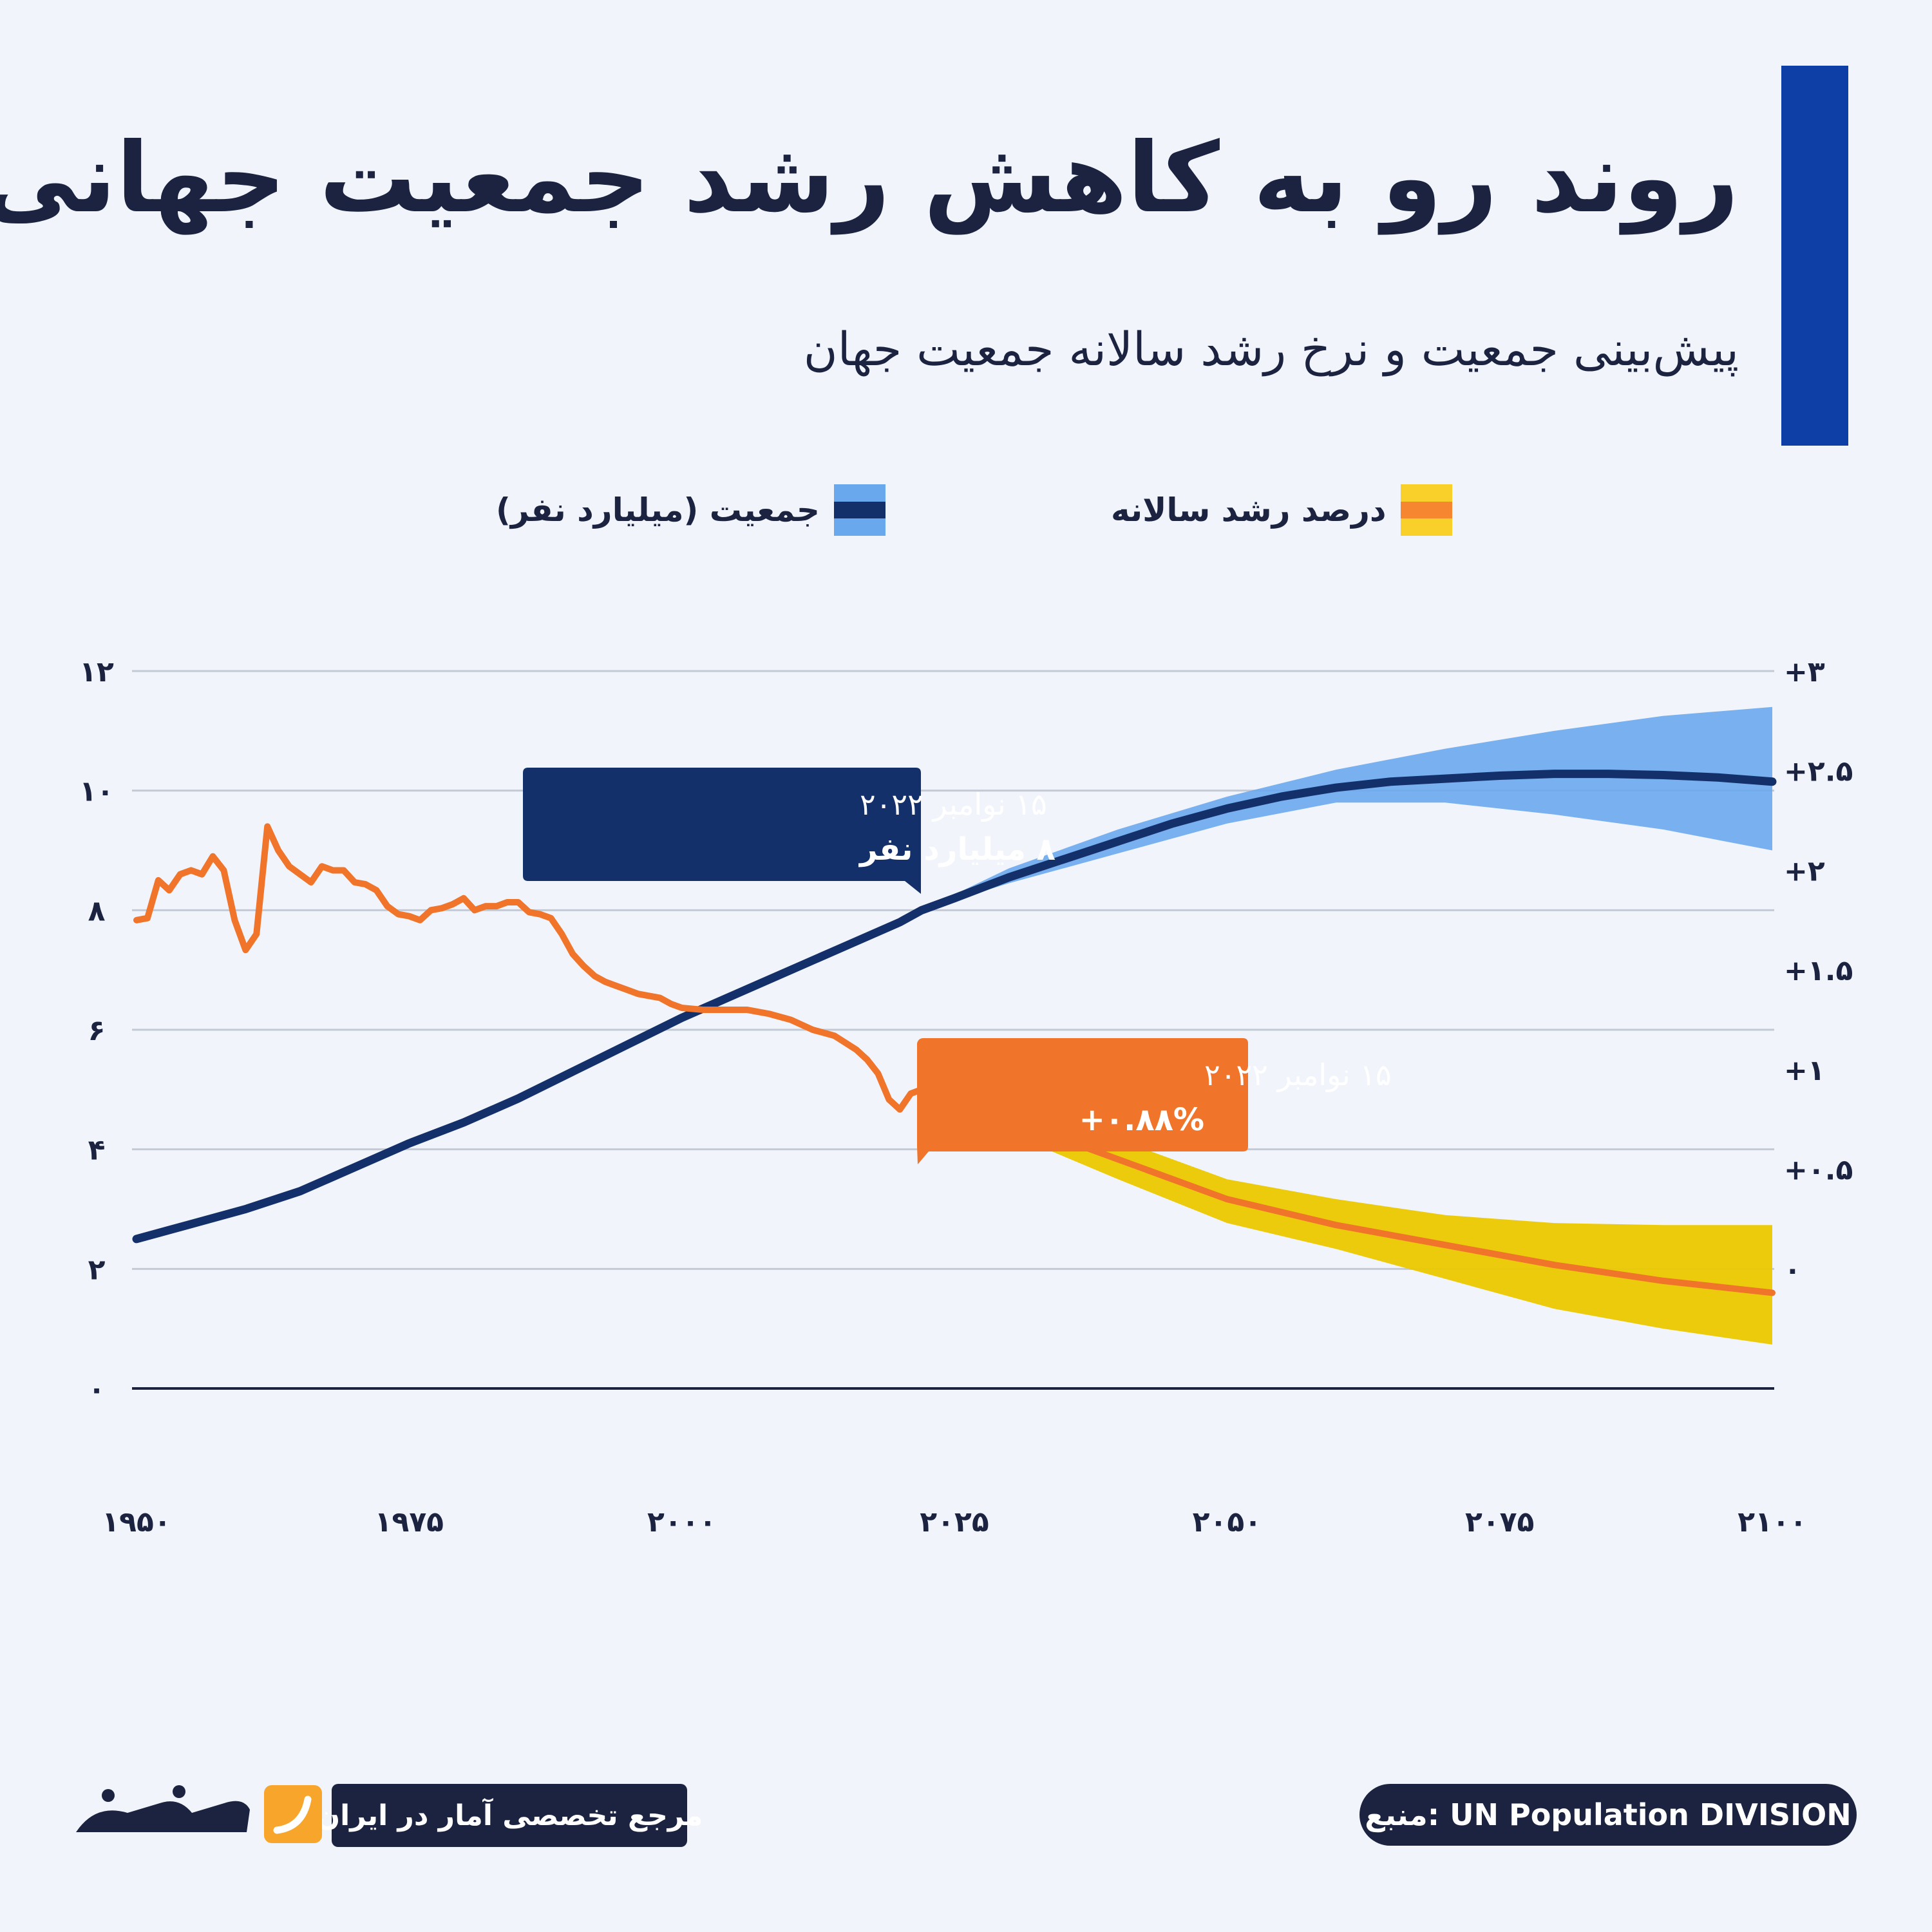 This screenshot has width=1932, height=1932. Describe the element at coordinates (1608, 1815) in the screenshot. I see `source-badge: منبع: UN Population DIVISION` at that location.